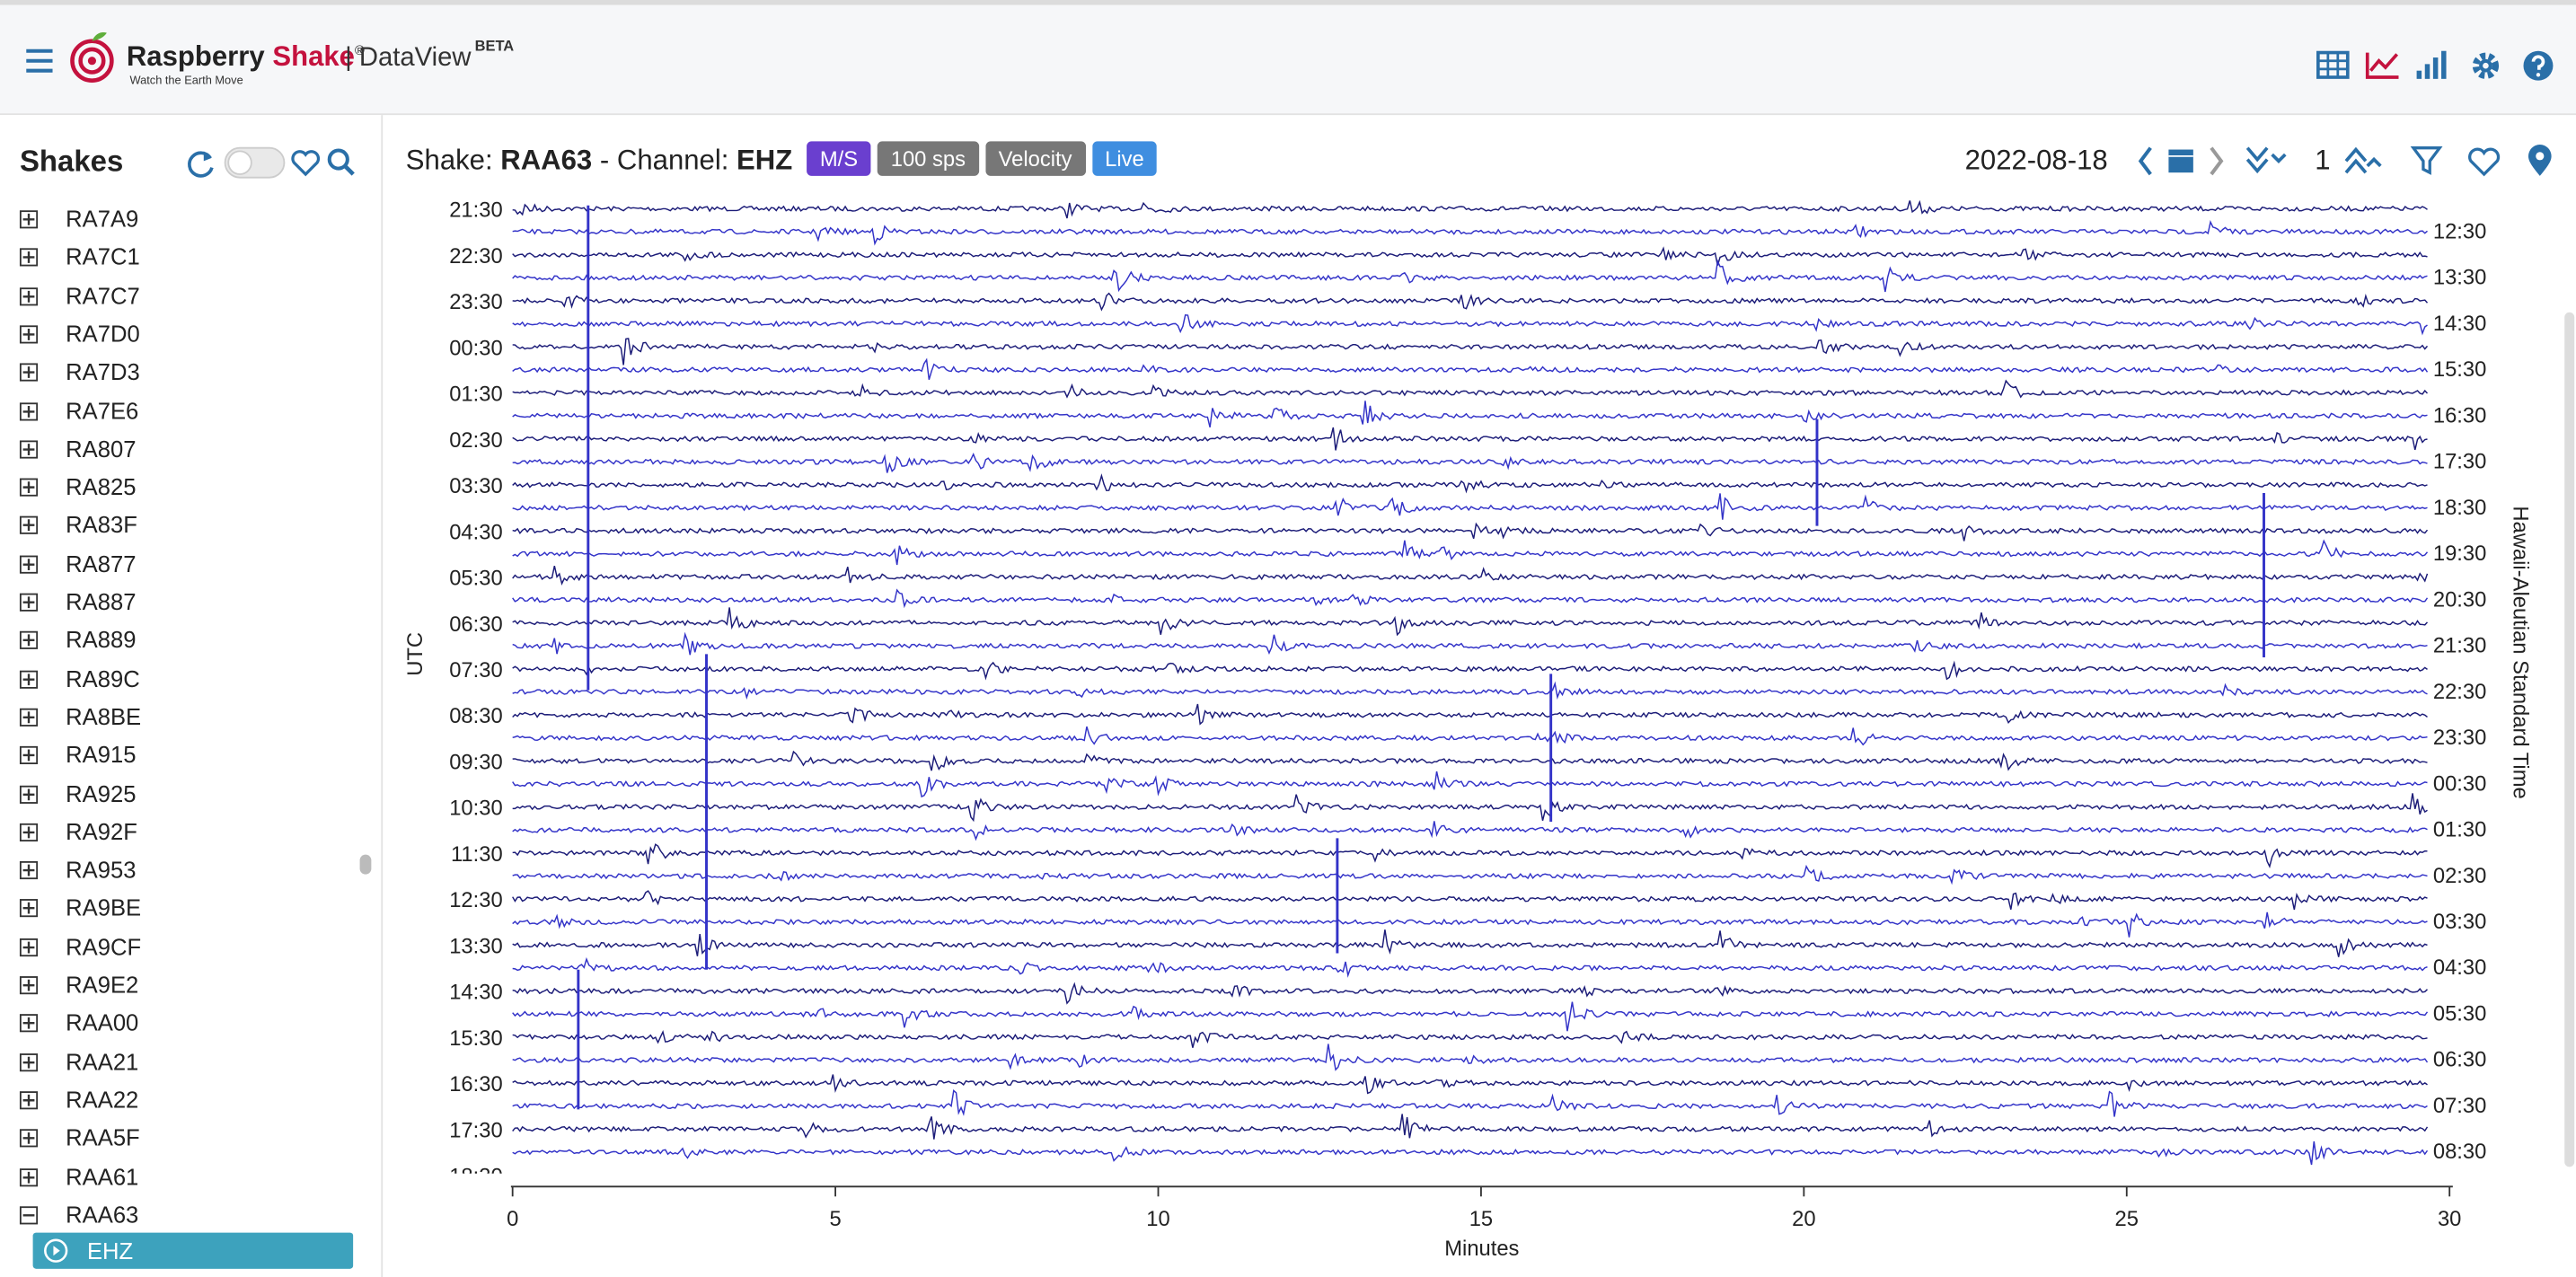 This screenshot has height=1277, width=2576. What do you see at coordinates (2540, 156) in the screenshot?
I see `map-pin-dot` at bounding box center [2540, 156].